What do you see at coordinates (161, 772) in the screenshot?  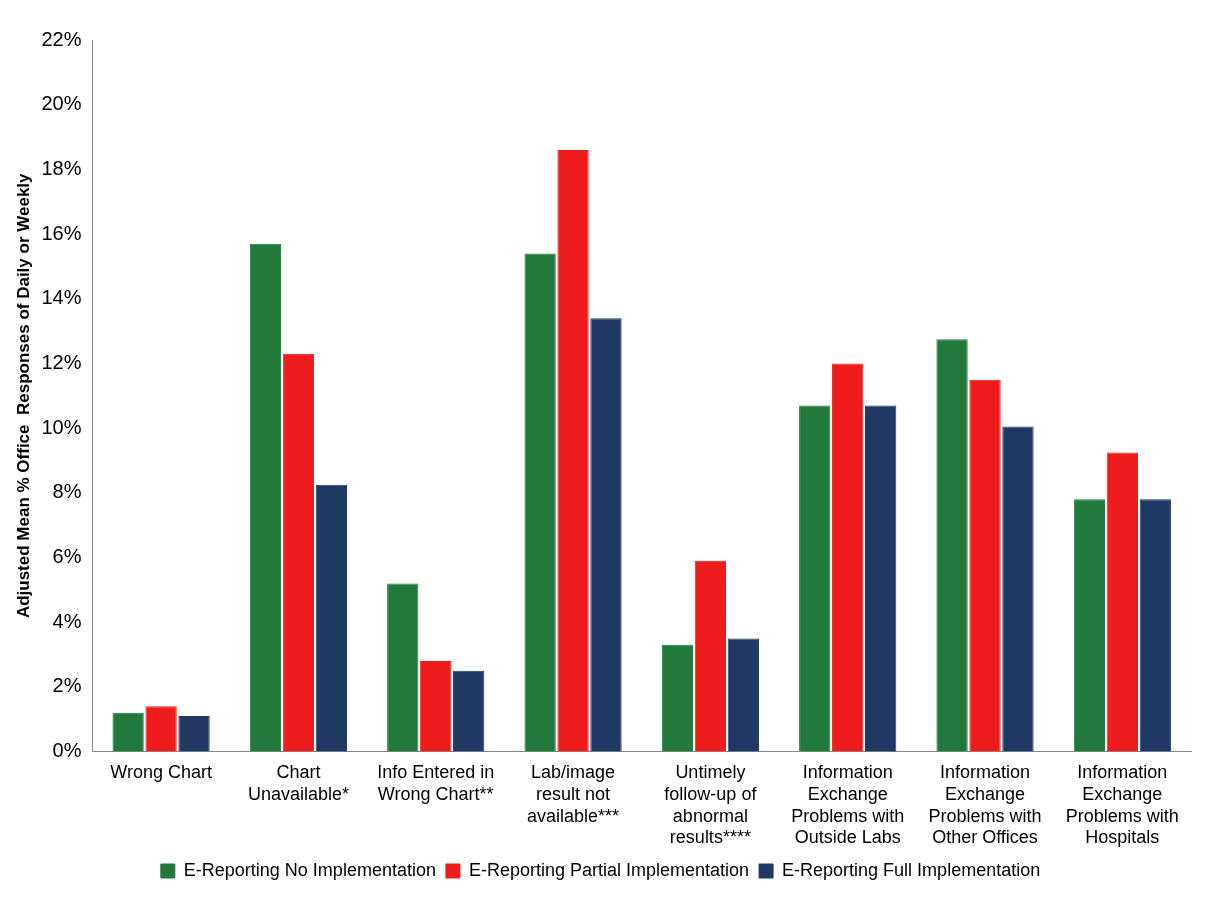 I see `x-tick-label: Wrong Chart` at bounding box center [161, 772].